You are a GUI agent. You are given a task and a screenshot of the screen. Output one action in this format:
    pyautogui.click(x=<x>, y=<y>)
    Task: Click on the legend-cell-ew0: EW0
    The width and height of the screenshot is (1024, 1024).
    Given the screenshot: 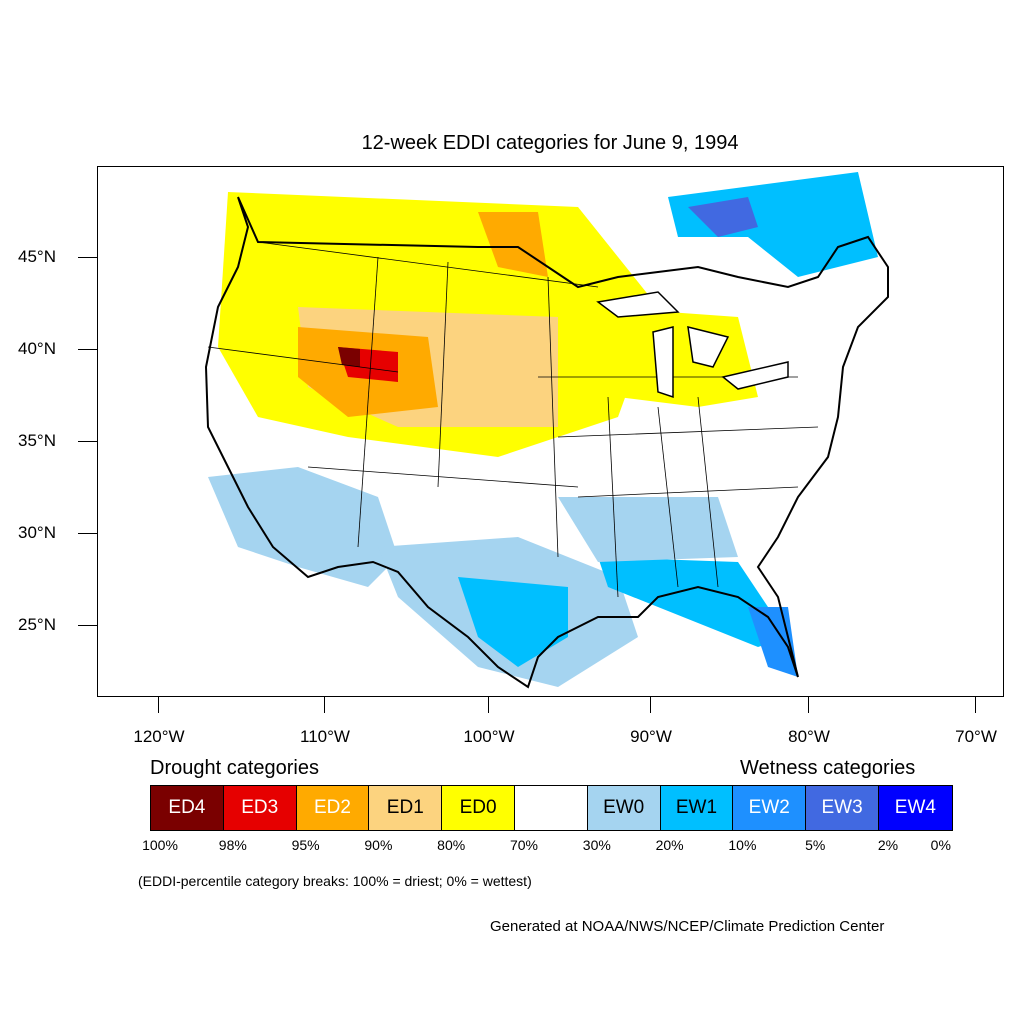 What is the action you would take?
    pyautogui.click(x=624, y=808)
    